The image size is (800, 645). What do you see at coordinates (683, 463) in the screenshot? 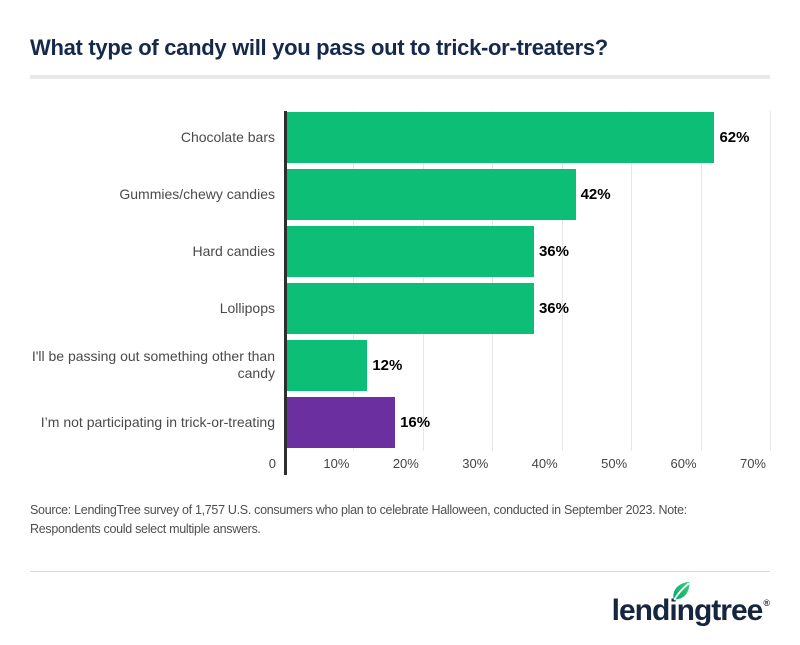
I see `x-tick: 60%` at bounding box center [683, 463].